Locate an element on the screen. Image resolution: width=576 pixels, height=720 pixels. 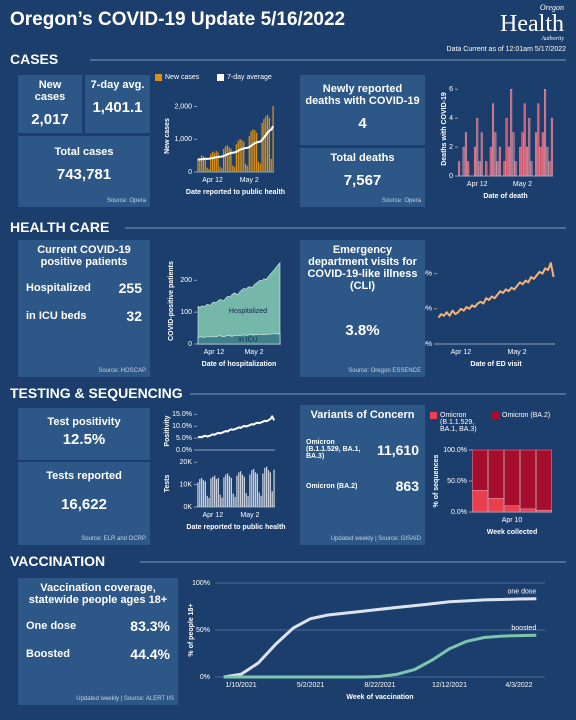
y-axis-title: % of people 18+ is located at coordinates (191, 629).